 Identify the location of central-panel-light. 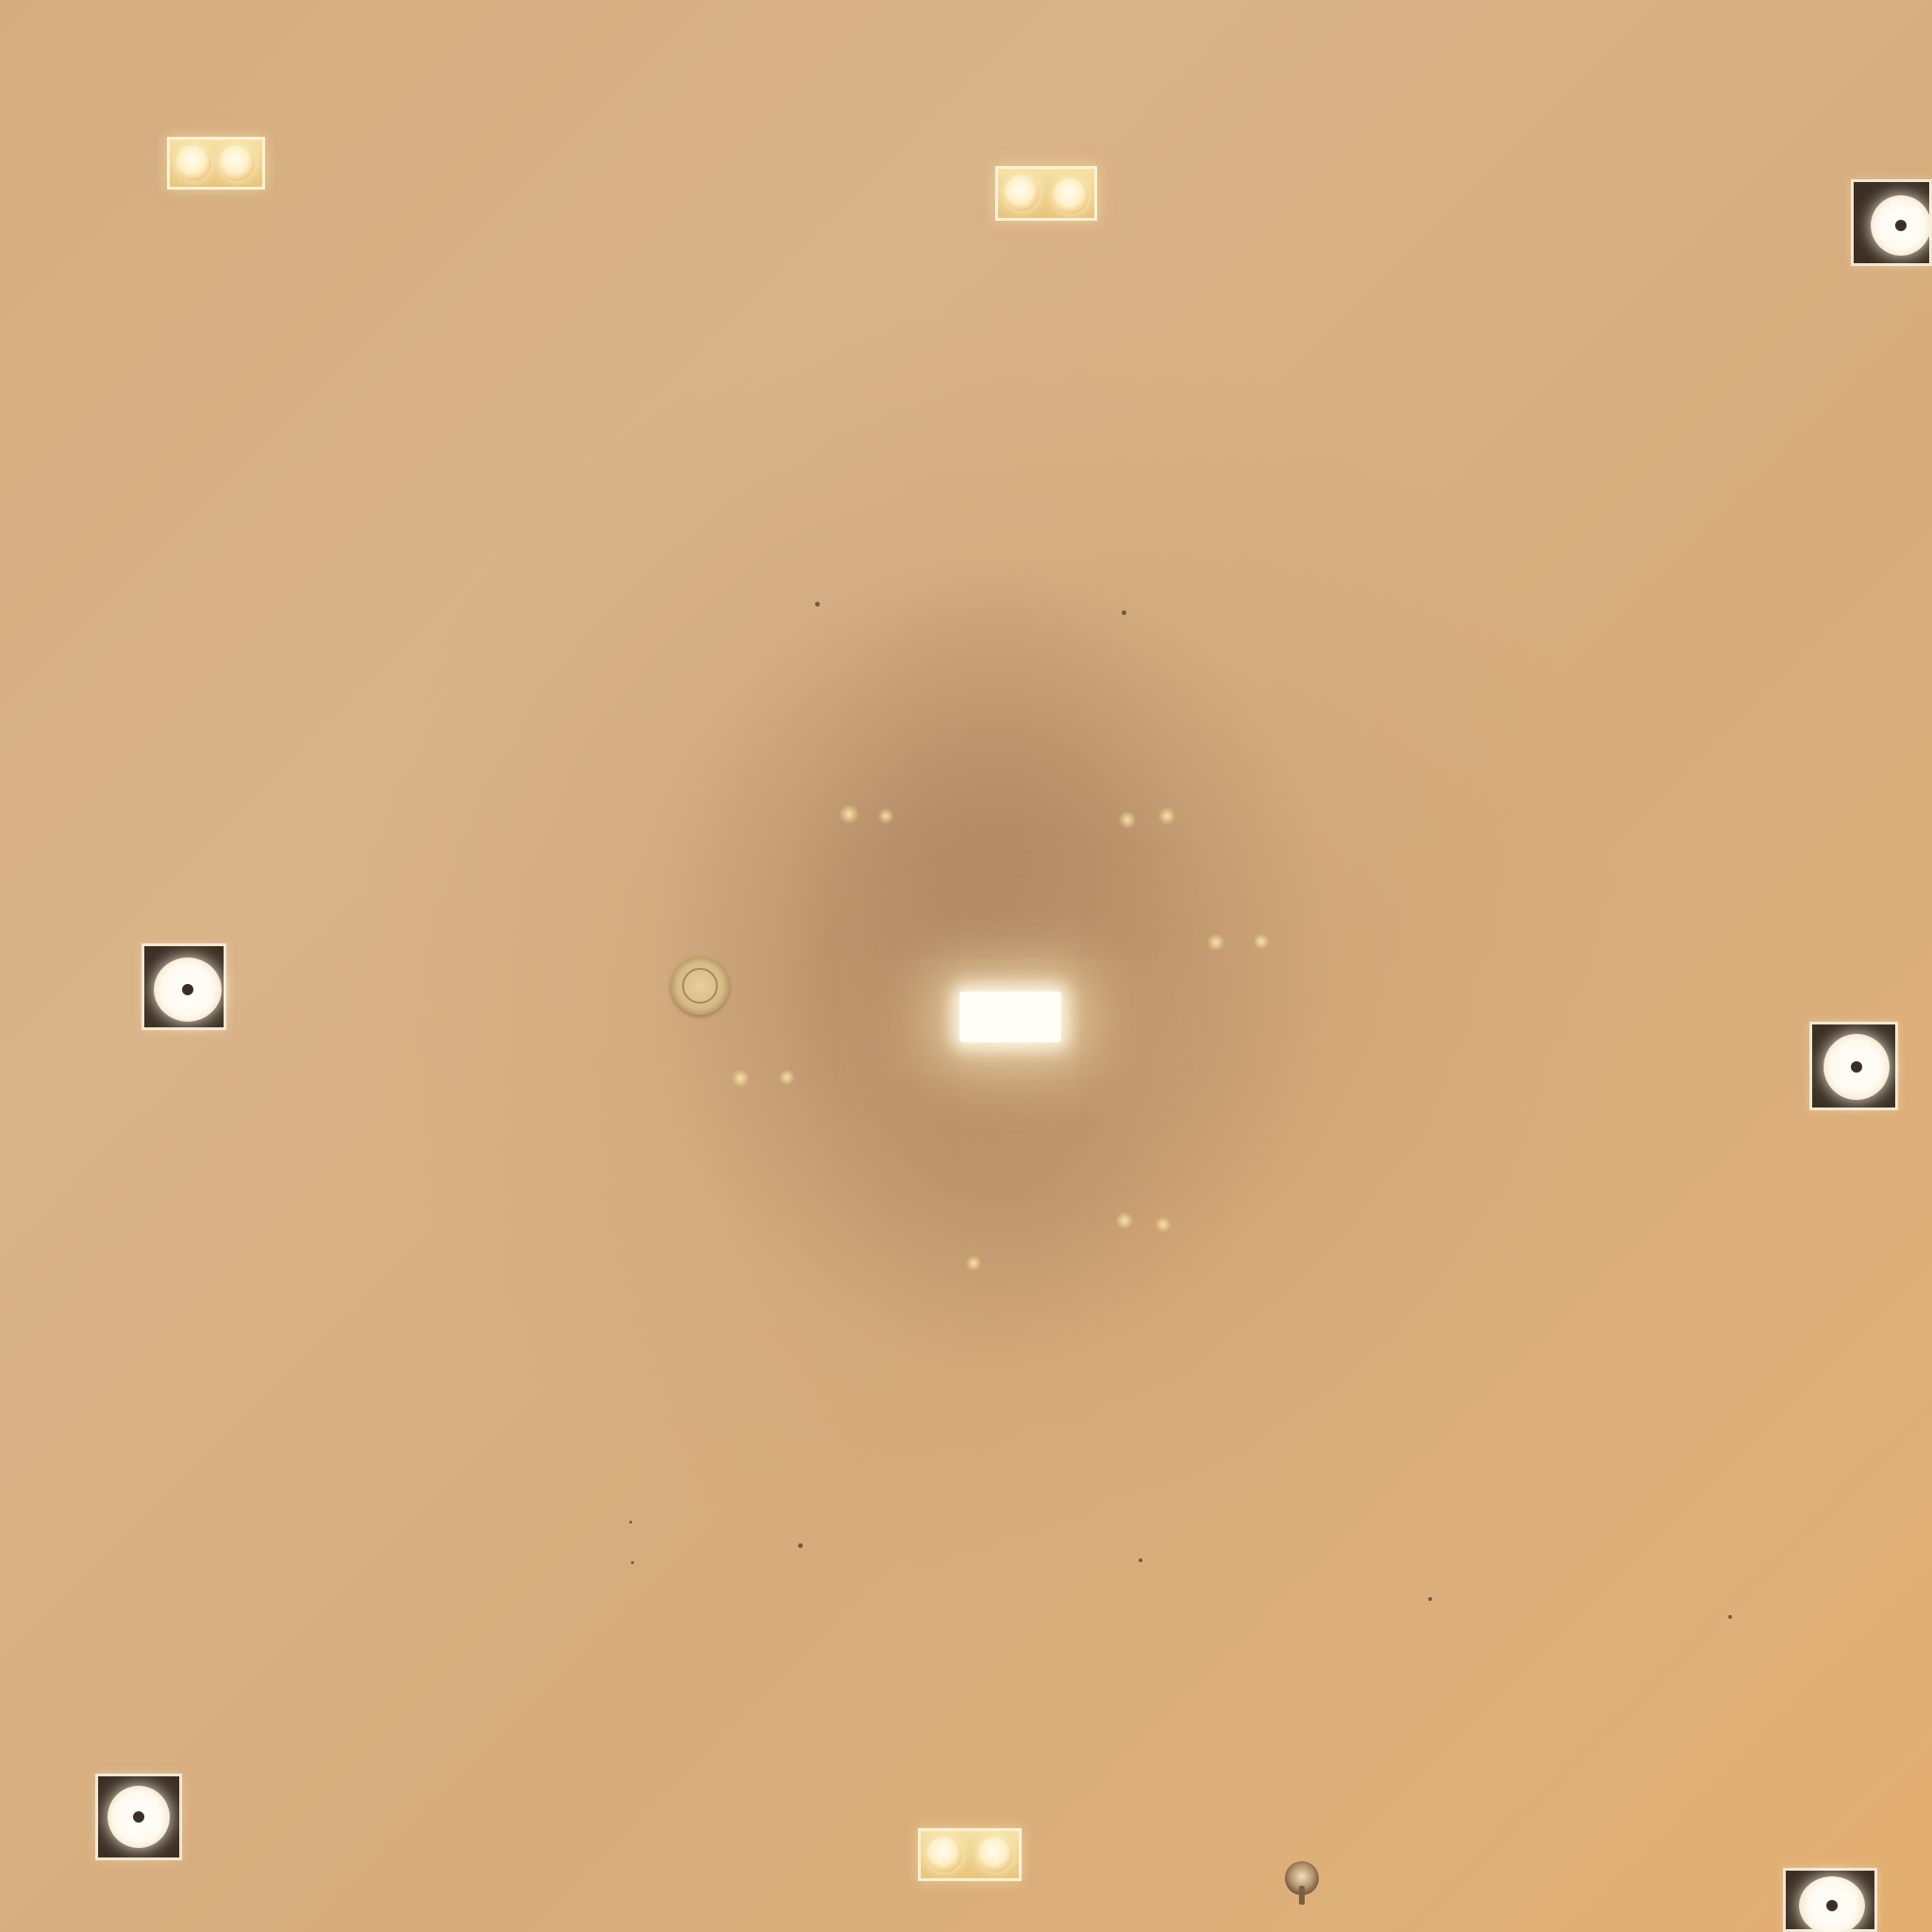
(1010, 1016).